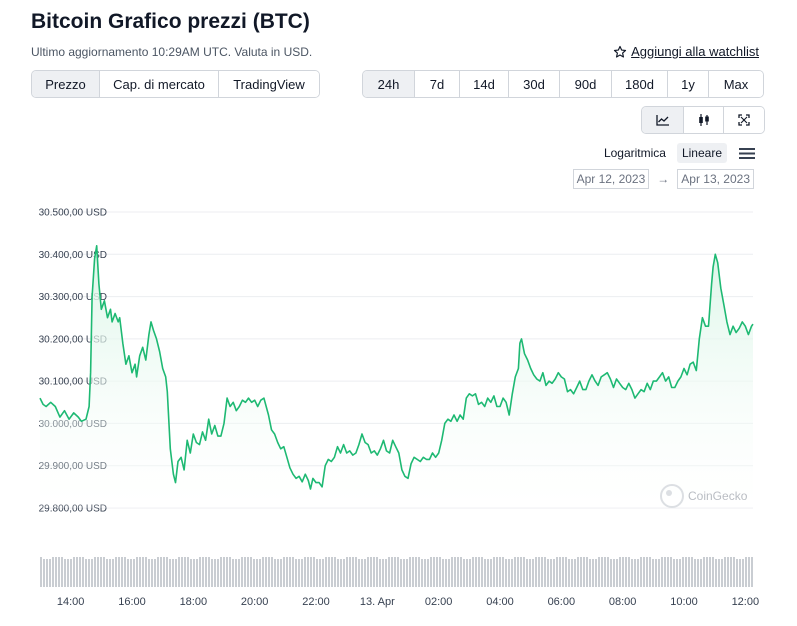  Describe the element at coordinates (686, 51) in the screenshot. I see `add-to-watchlist-link: Aggiungi alla watchlist` at that location.